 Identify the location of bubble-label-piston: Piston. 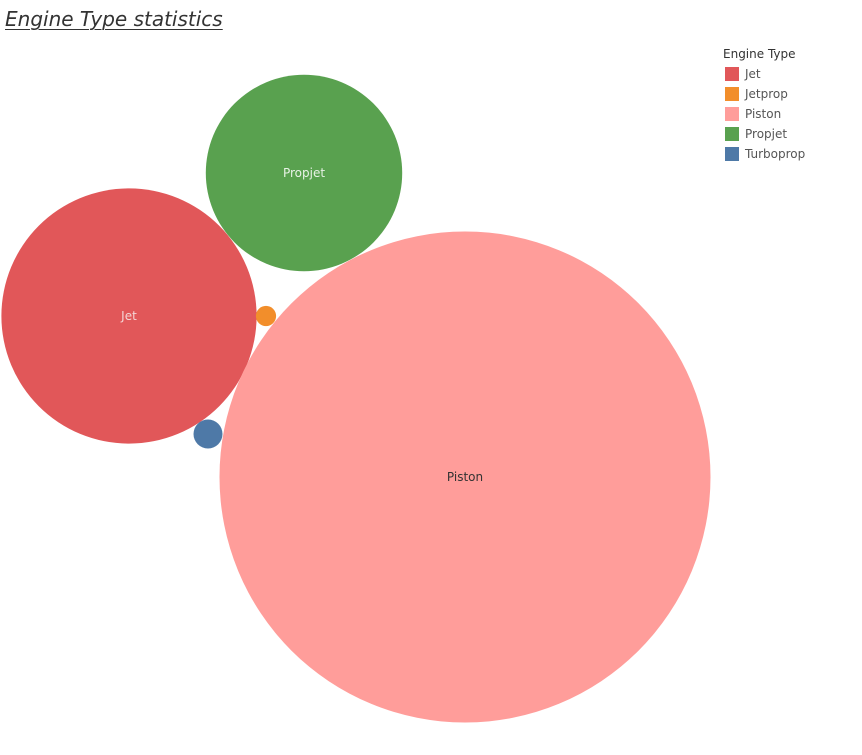
(465, 477).